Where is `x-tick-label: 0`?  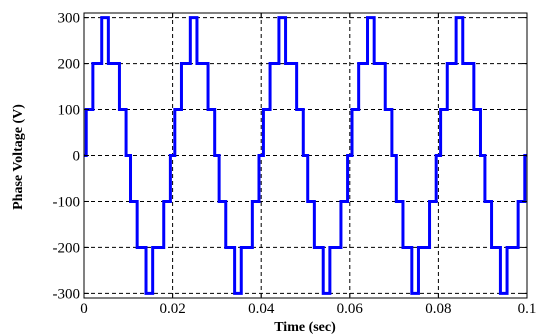 x-tick-label: 0 is located at coordinates (84, 309).